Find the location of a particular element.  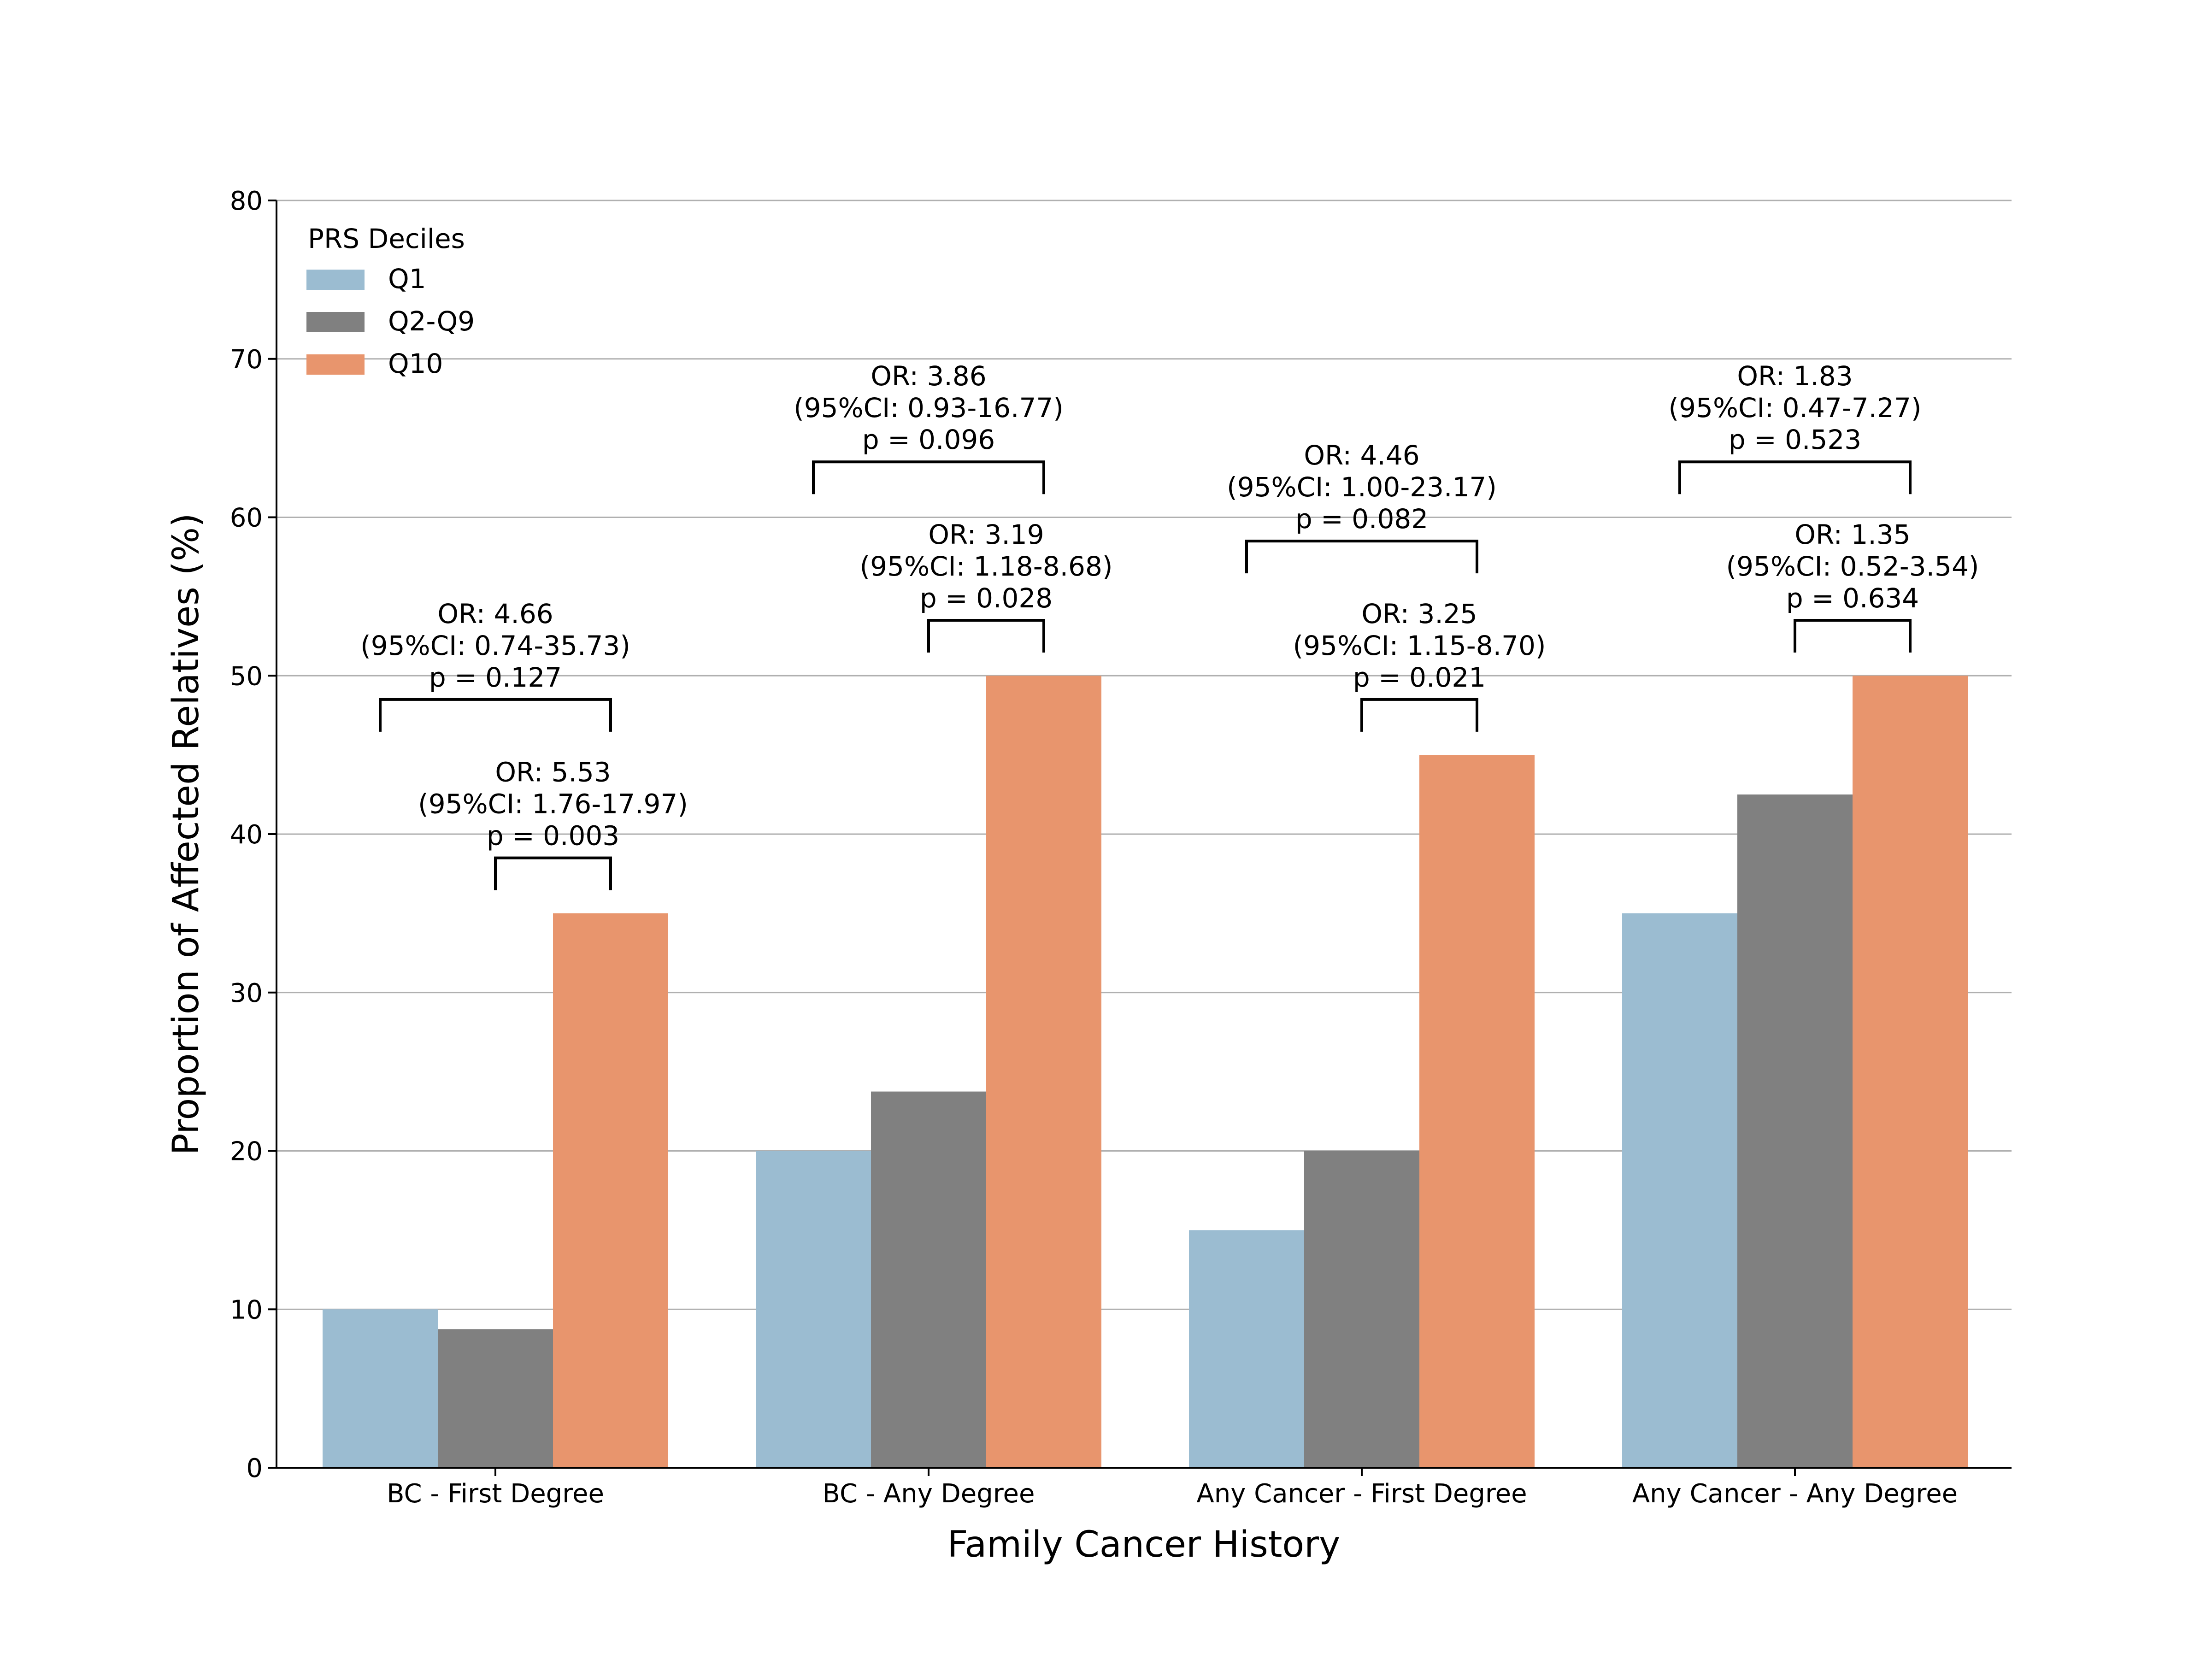

annotation-3-line-0: OR: 3.19 is located at coordinates (986, 534).